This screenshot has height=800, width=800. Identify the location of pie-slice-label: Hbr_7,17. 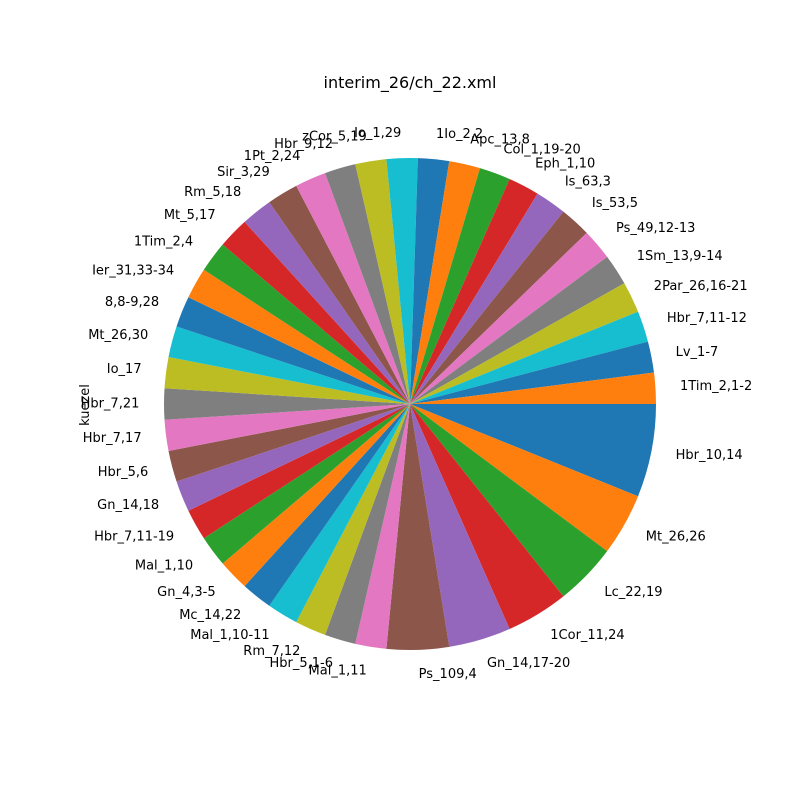
(112, 438).